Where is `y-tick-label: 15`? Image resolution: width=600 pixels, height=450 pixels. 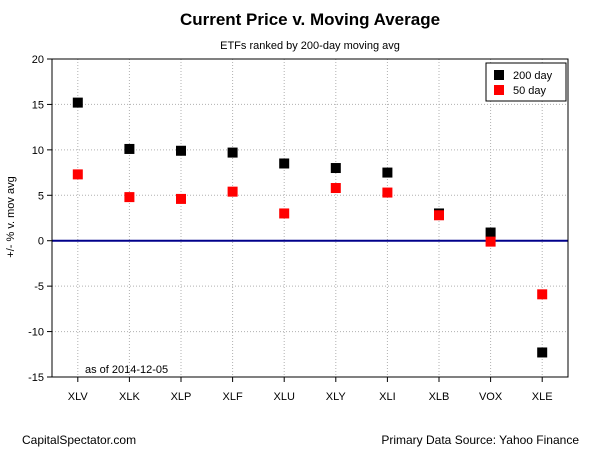
y-tick-label: 15 is located at coordinates (38, 105).